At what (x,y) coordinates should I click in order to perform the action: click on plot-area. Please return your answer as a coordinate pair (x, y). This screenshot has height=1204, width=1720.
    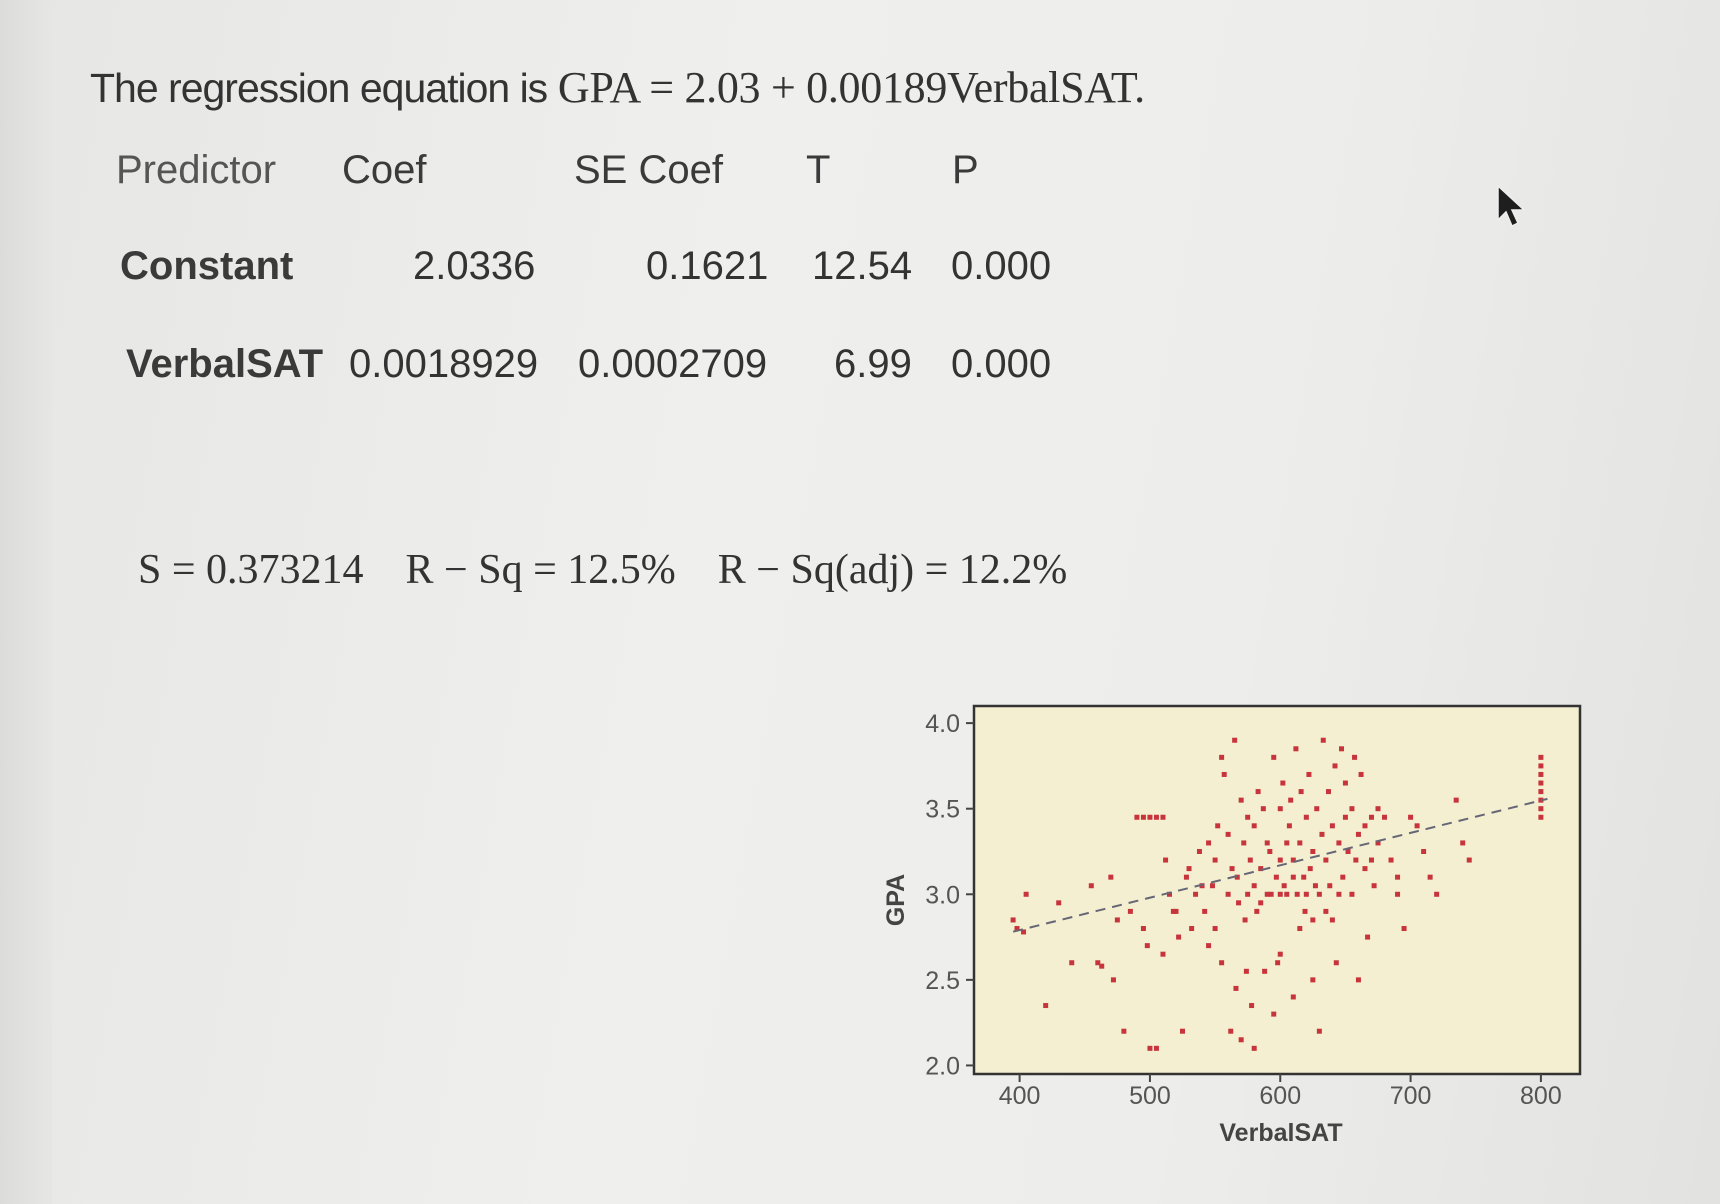
    Looking at the image, I should click on (1277, 890).